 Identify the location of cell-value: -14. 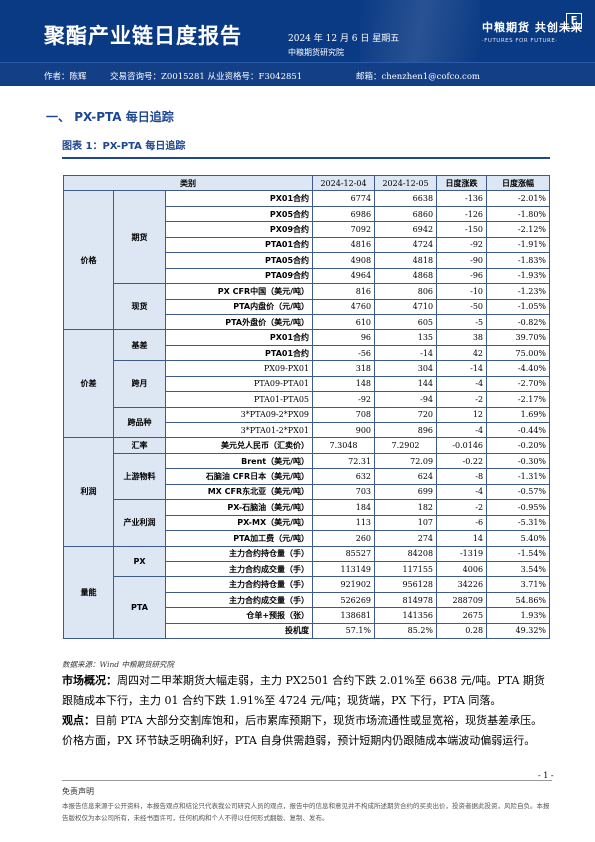
(406, 353).